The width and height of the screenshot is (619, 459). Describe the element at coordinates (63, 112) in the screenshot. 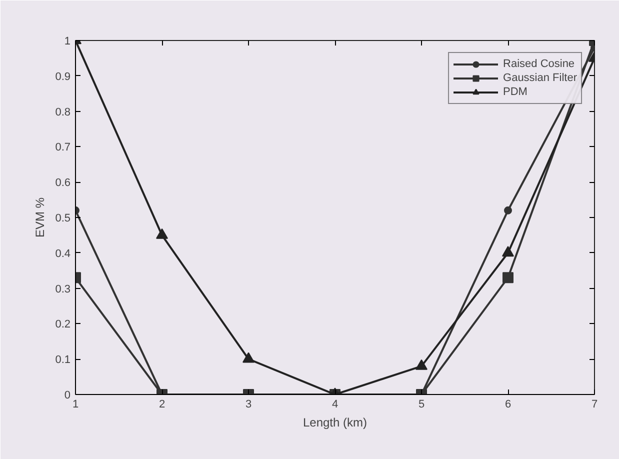

I see `y-tick-label: 0.8` at that location.